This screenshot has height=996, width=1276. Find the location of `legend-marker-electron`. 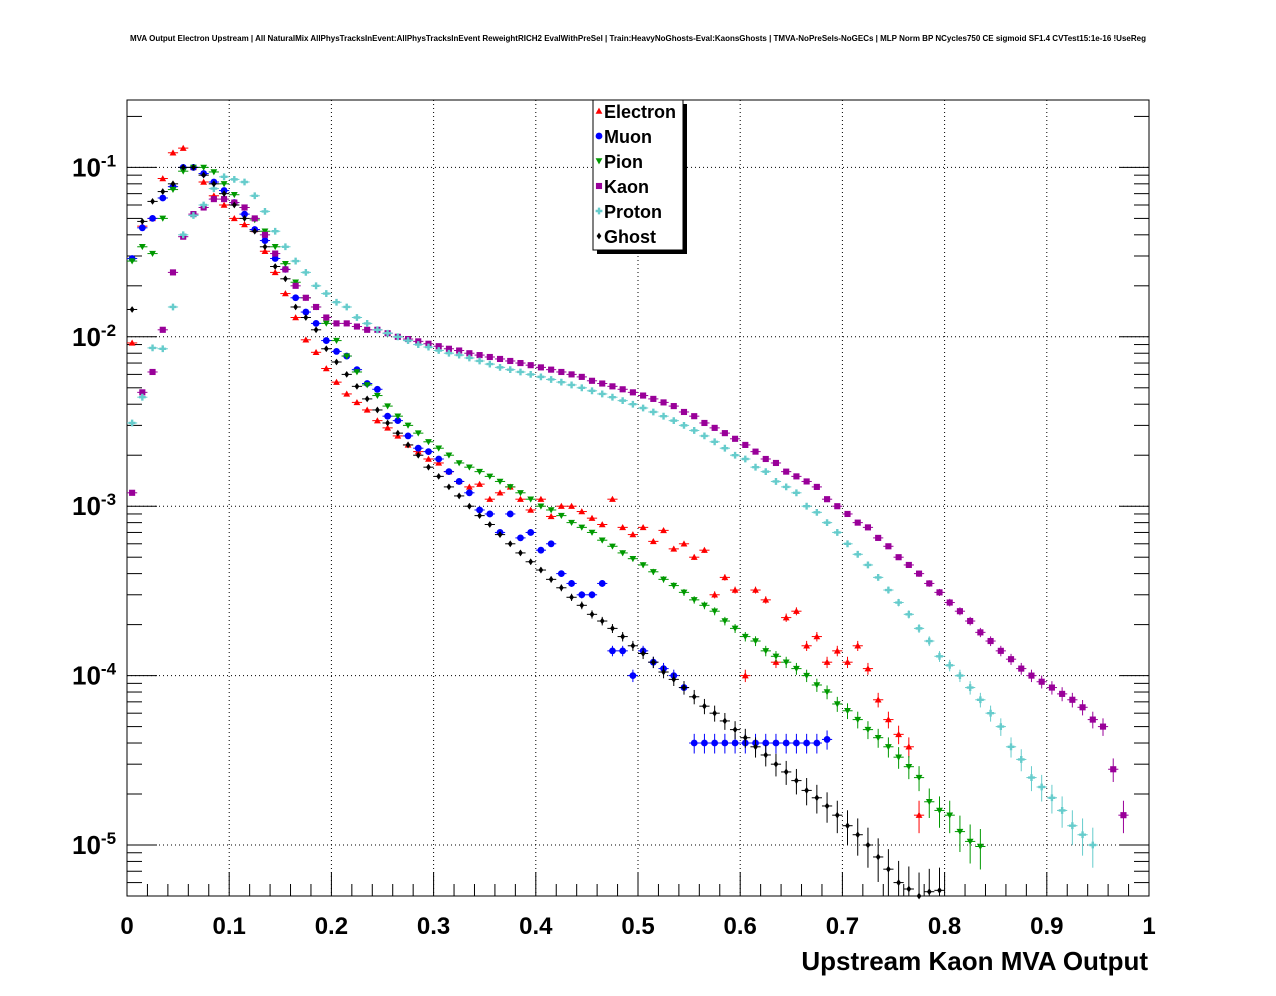

legend-marker-electron is located at coordinates (599, 110).